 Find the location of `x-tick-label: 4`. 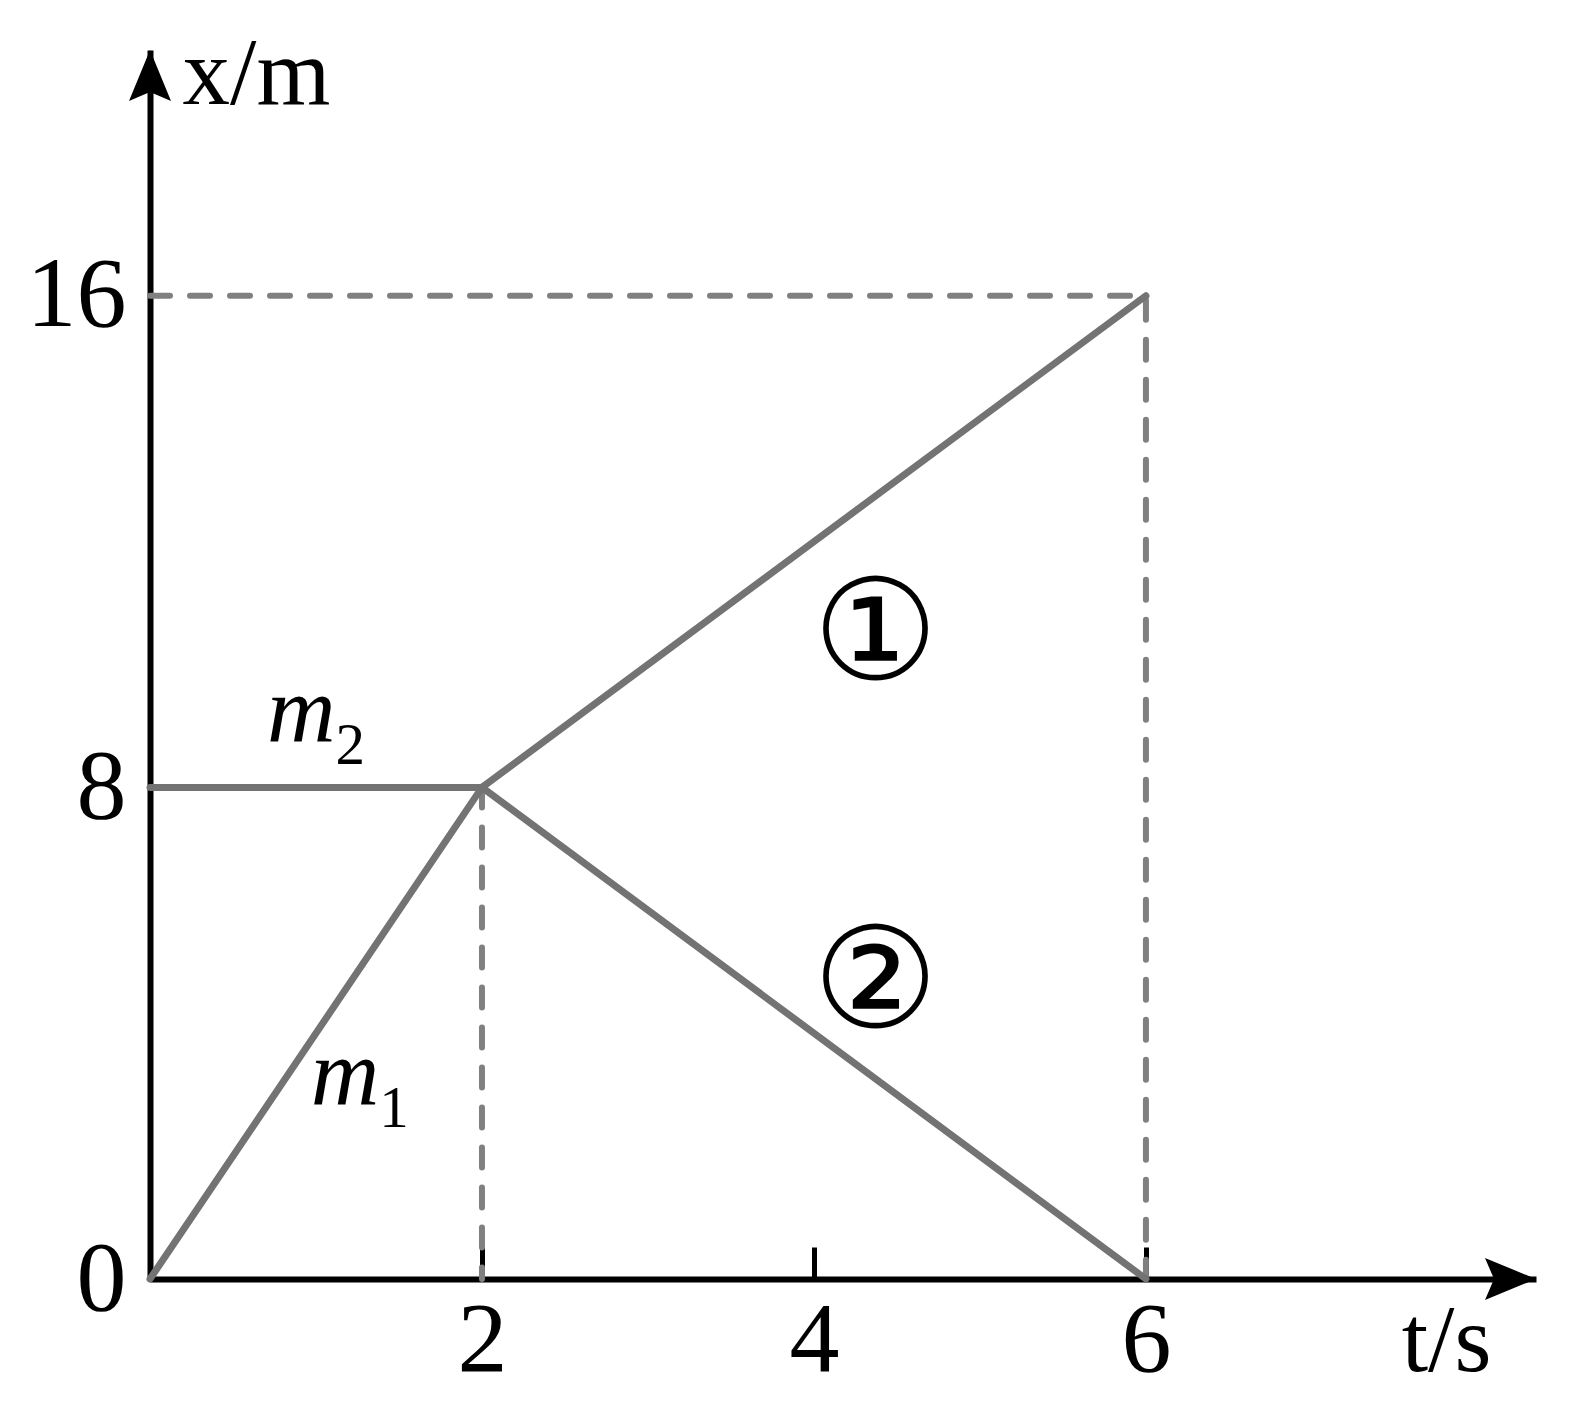

x-tick-label: 4 is located at coordinates (814, 1337).